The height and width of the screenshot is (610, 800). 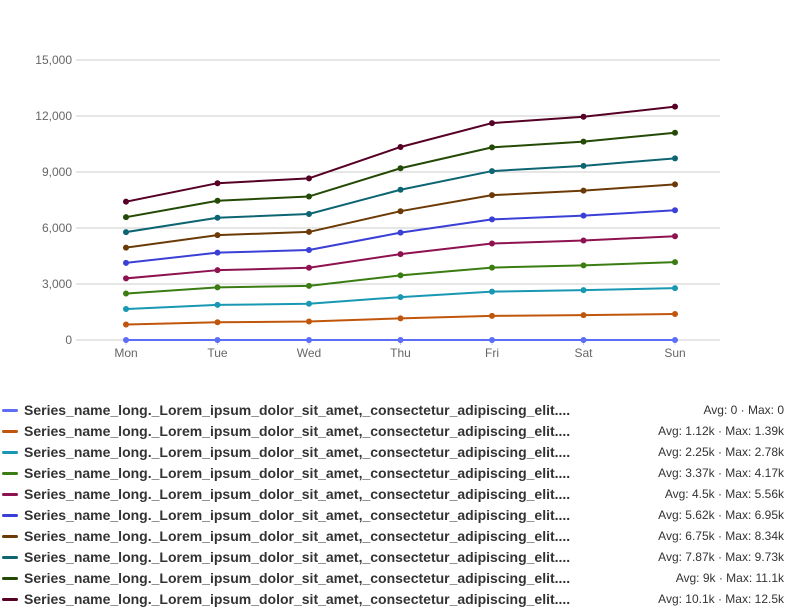 What do you see at coordinates (125, 353) in the screenshot?
I see `x-tick-label: Mon` at bounding box center [125, 353].